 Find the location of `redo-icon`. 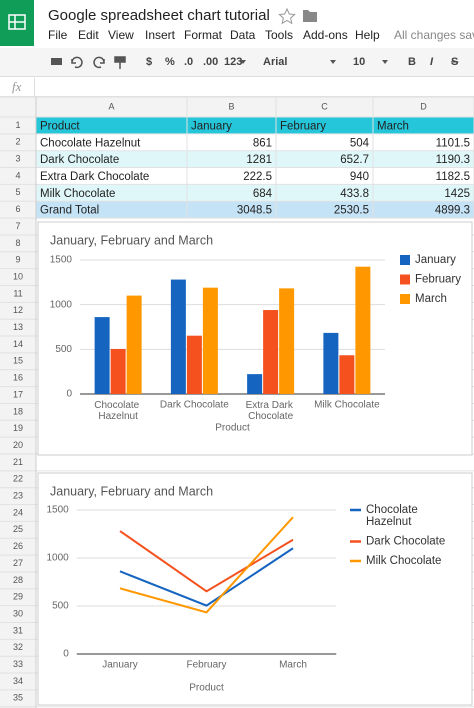

redo-icon is located at coordinates (99, 62).